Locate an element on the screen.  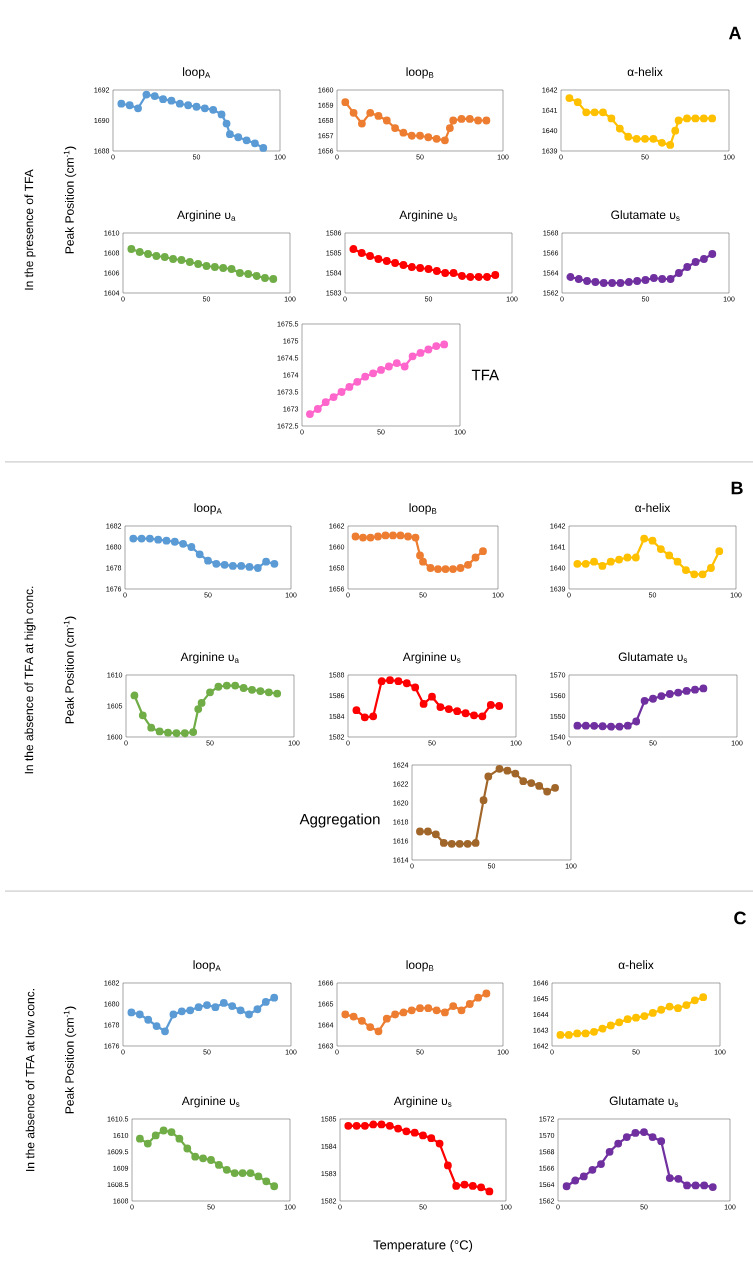
text: Aggregation is located at coordinates (339, 820).